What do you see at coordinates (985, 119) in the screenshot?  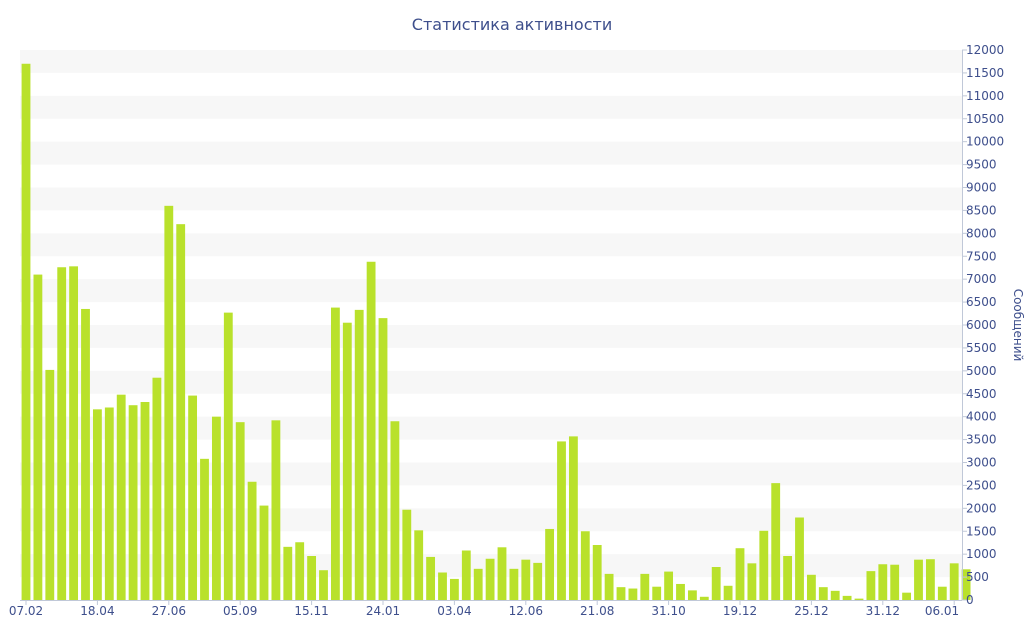 I see `y-tick-label: 10500` at bounding box center [985, 119].